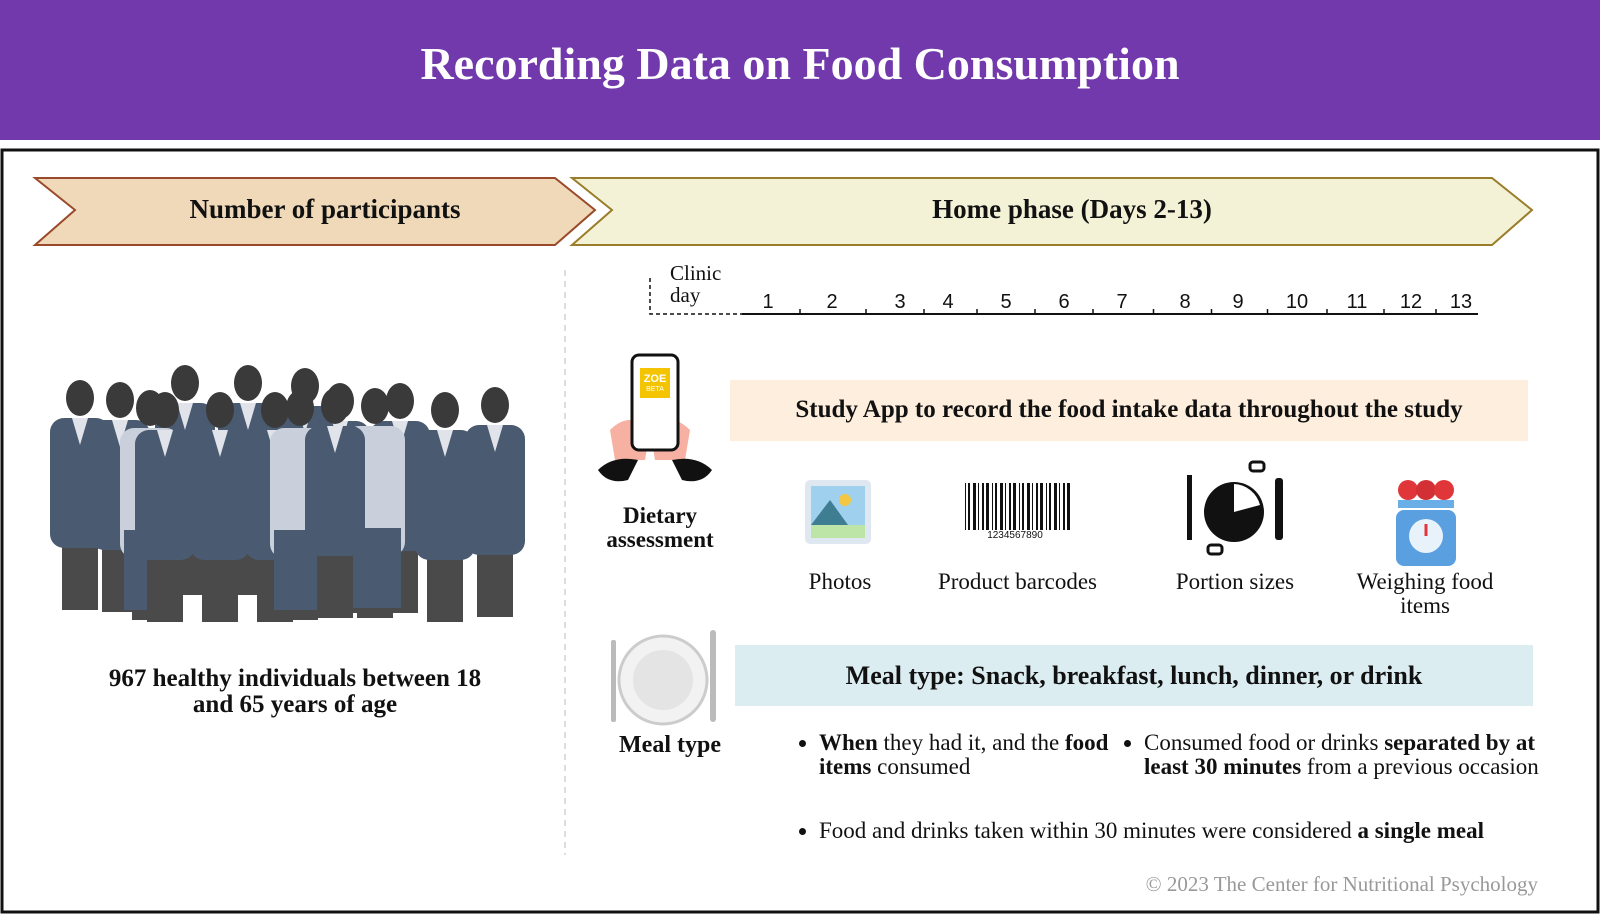  What do you see at coordinates (1357, 302) in the screenshot?
I see `timeline-day: 11` at bounding box center [1357, 302].